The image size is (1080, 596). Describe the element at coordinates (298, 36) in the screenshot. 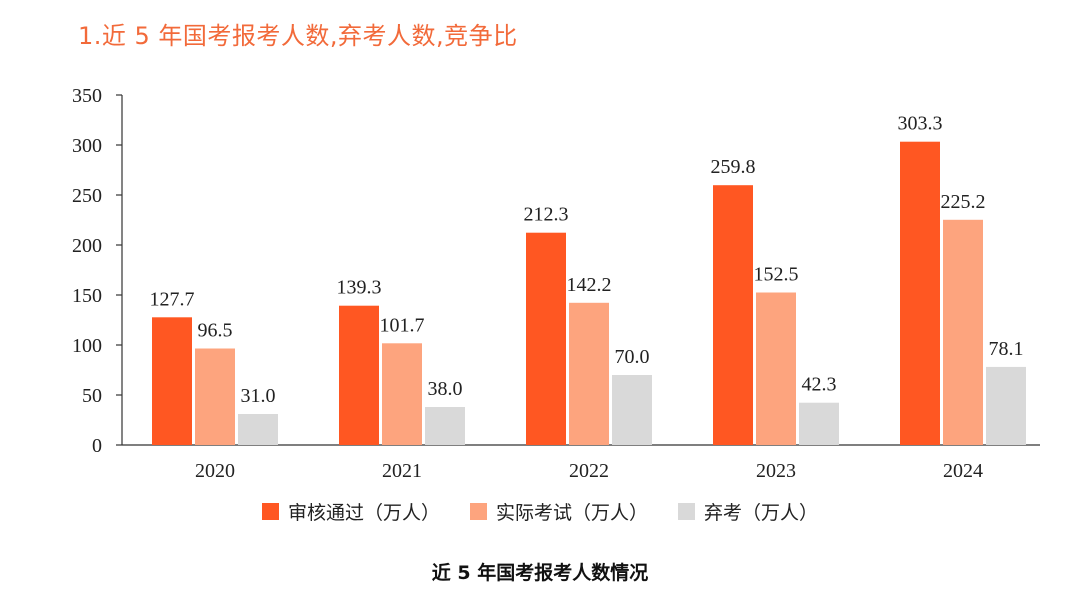

I see `page-title: 1.近 5 年国考报考人数,弃考人数,竞争比` at that location.